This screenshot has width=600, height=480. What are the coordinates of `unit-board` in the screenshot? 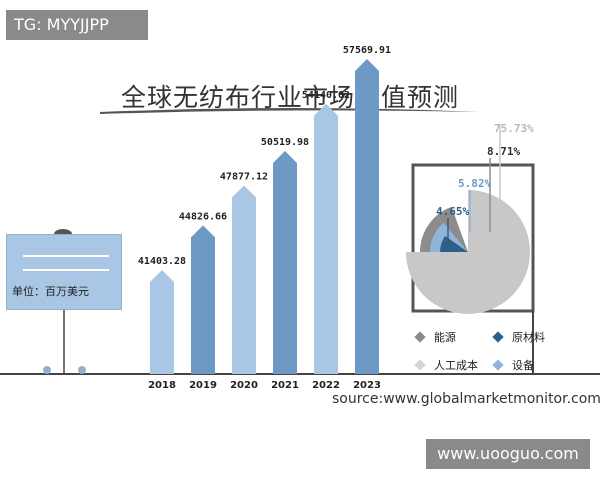 It's located at (64, 272).